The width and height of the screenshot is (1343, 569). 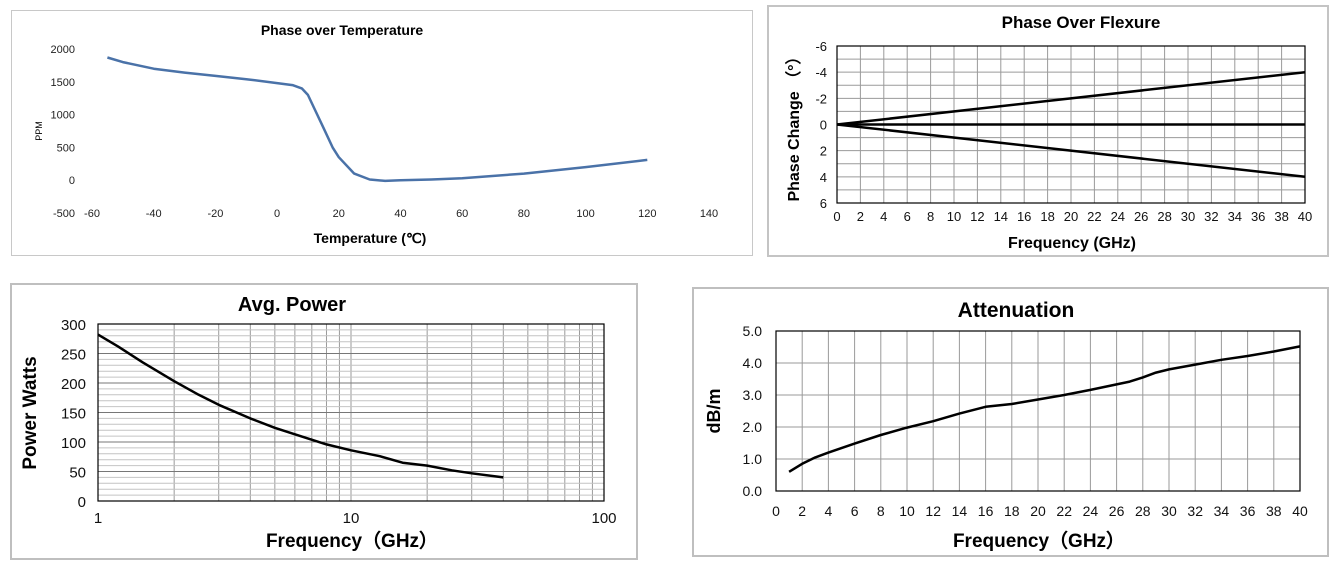 I want to click on y-tick-label: -6, so click(x=821, y=46).